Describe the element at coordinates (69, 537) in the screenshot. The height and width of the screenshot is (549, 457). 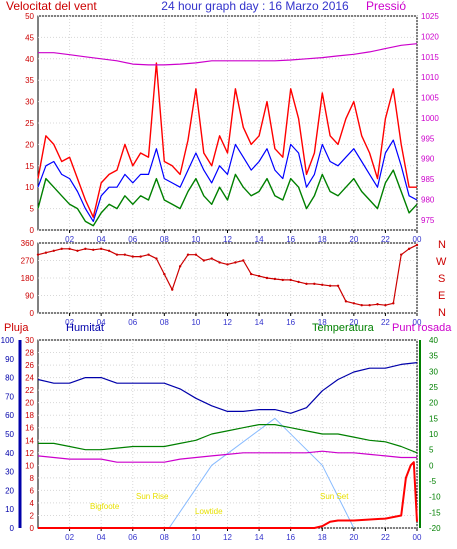
I see `humidity-xtick-label: 02` at that location.